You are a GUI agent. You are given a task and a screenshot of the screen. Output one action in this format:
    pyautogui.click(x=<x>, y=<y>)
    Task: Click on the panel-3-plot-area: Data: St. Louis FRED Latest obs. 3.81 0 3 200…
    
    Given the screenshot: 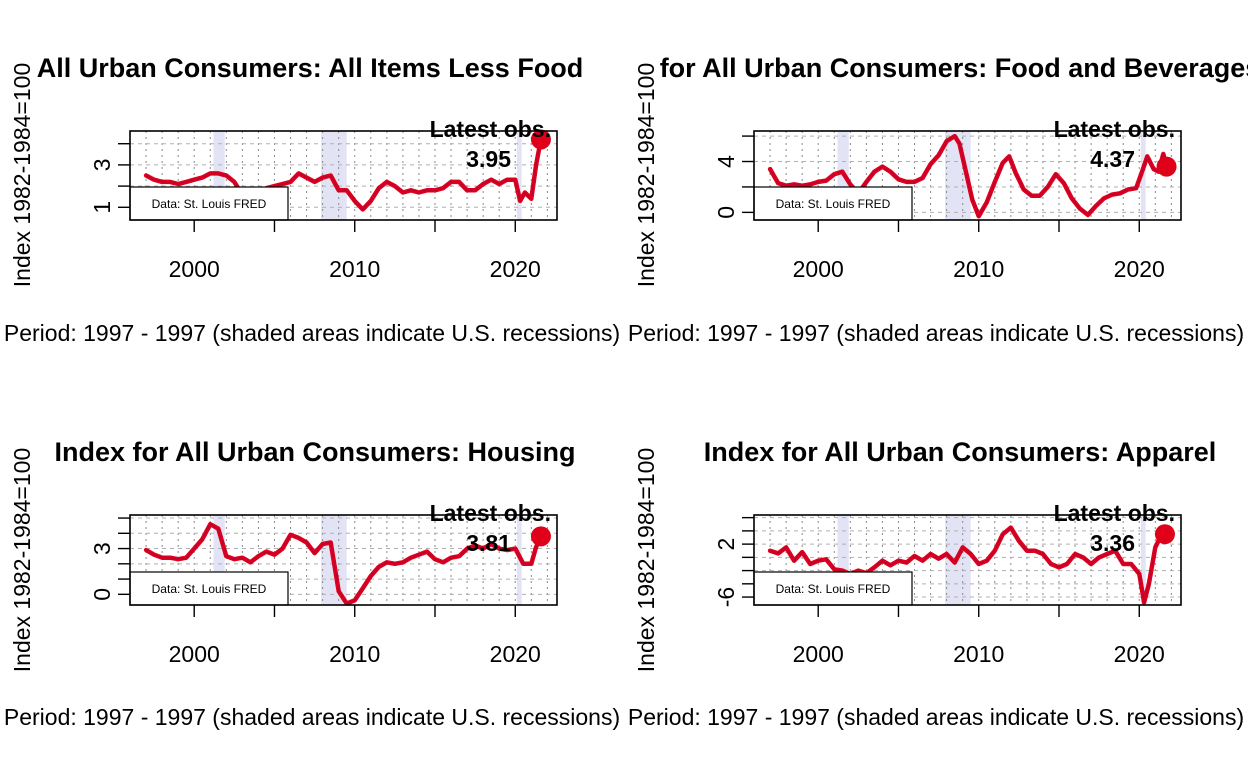 What is the action you would take?
    pyautogui.click(x=323, y=583)
    